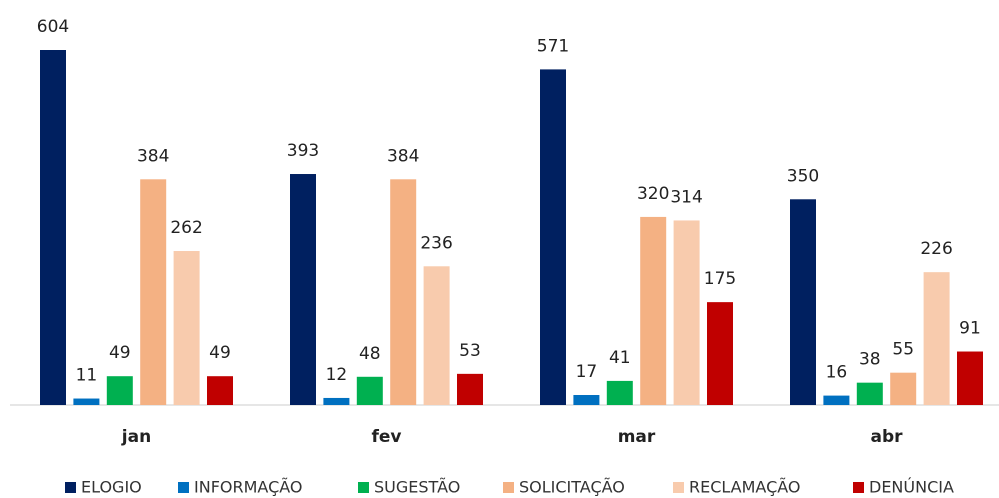  Describe the element at coordinates (337, 375) in the screenshot. I see `data-label: 12` at that location.